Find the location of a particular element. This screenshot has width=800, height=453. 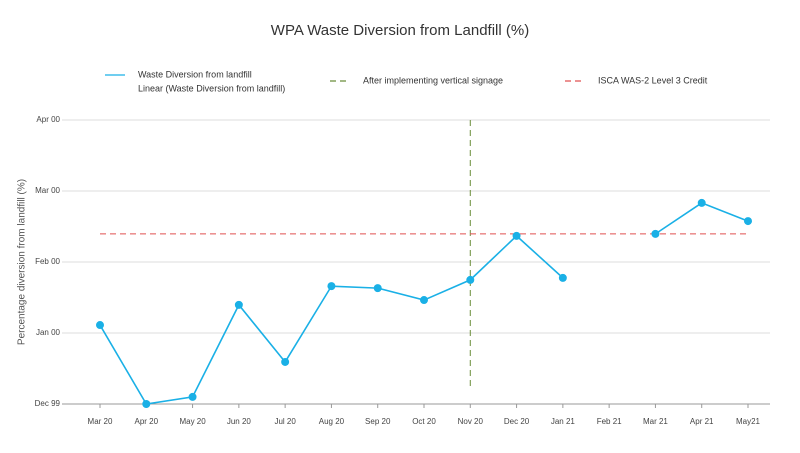

legend-label: ISCA WAS-2 Level 3 Credit is located at coordinates (653, 80).